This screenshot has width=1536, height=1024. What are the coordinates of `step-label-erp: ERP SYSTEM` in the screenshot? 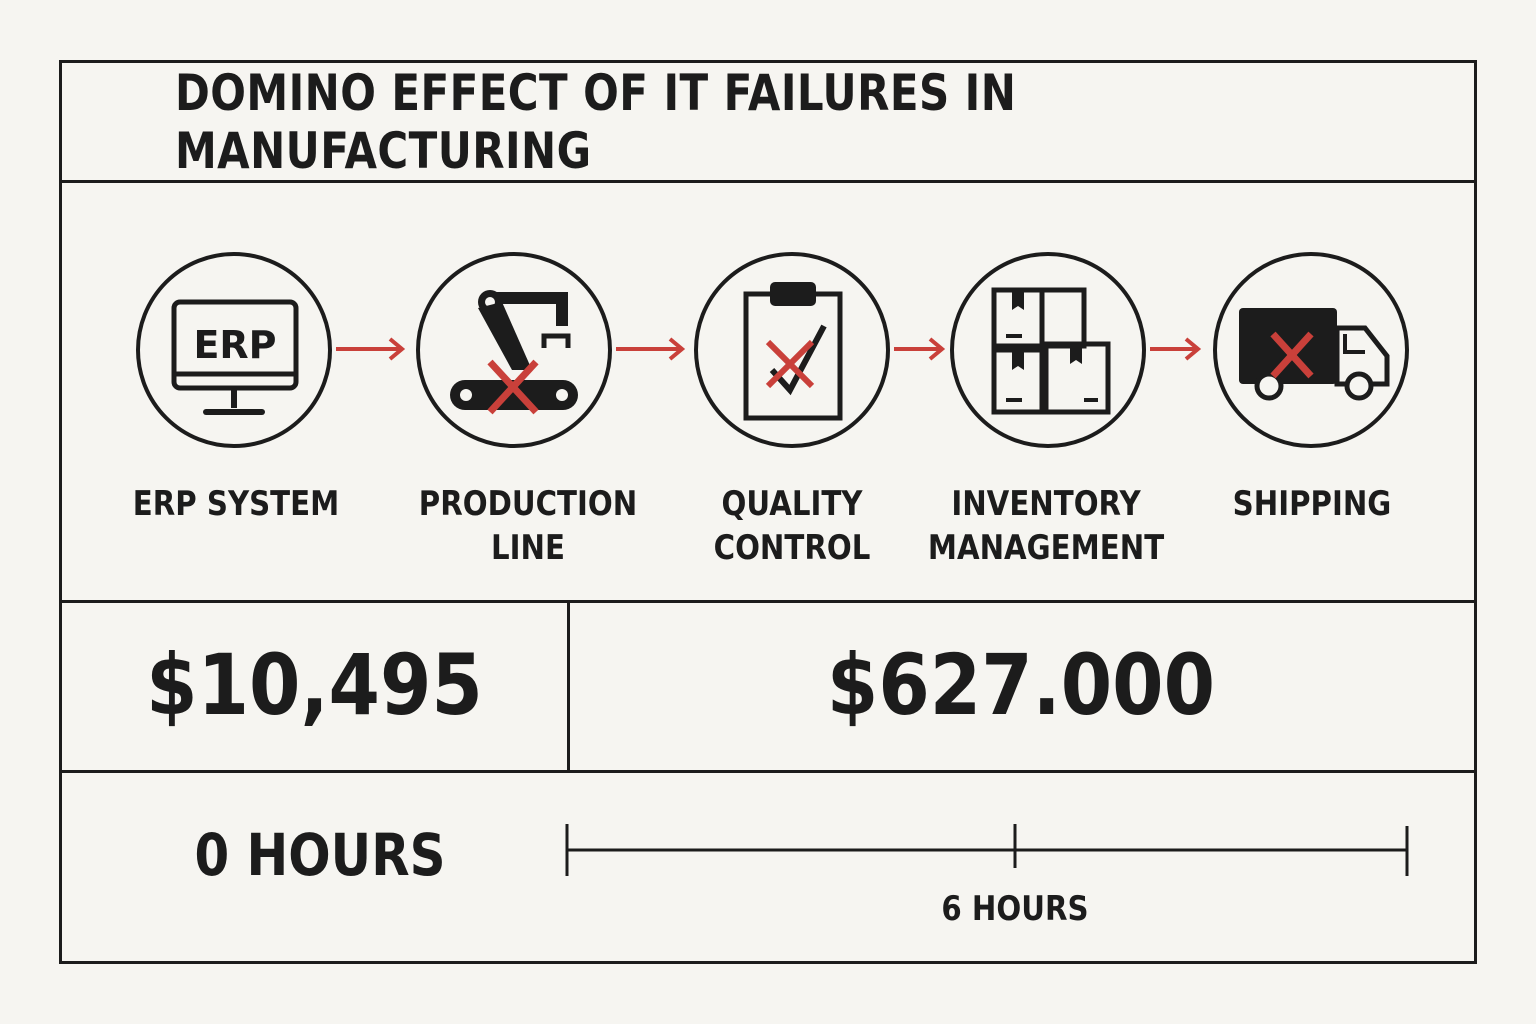 It's located at (236, 504).